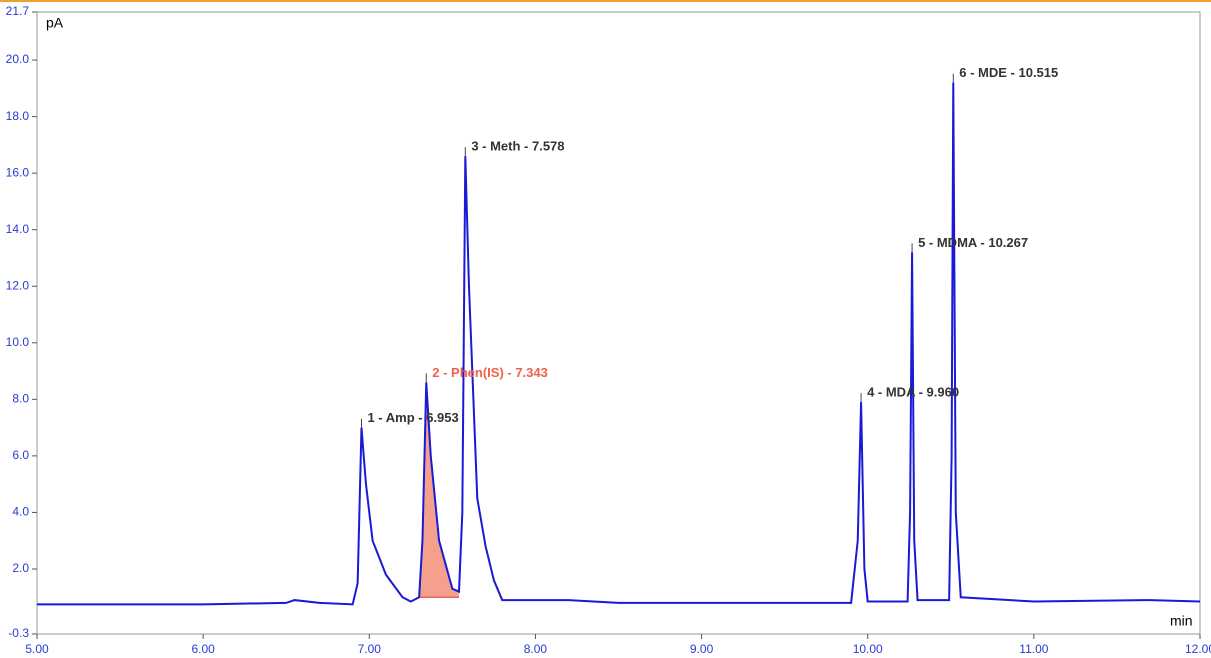  Describe the element at coordinates (20, 512) in the screenshot. I see `y-tick-label: 4.0` at that location.